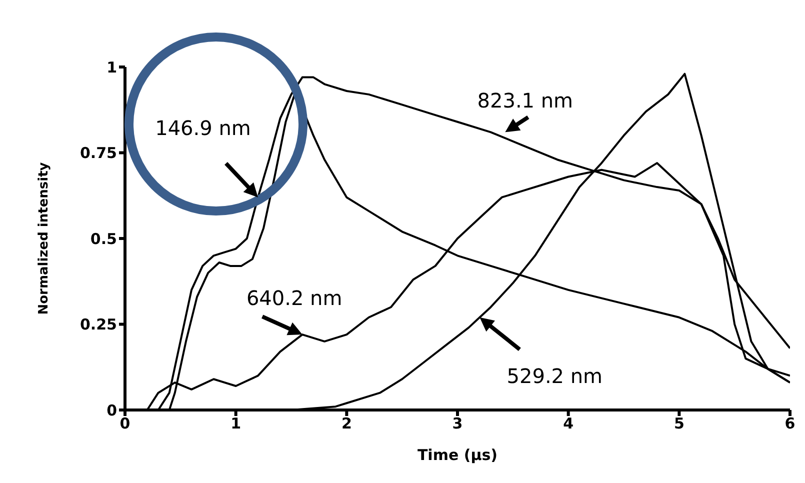  I want to click on x-tick-label: 5, so click(679, 423).